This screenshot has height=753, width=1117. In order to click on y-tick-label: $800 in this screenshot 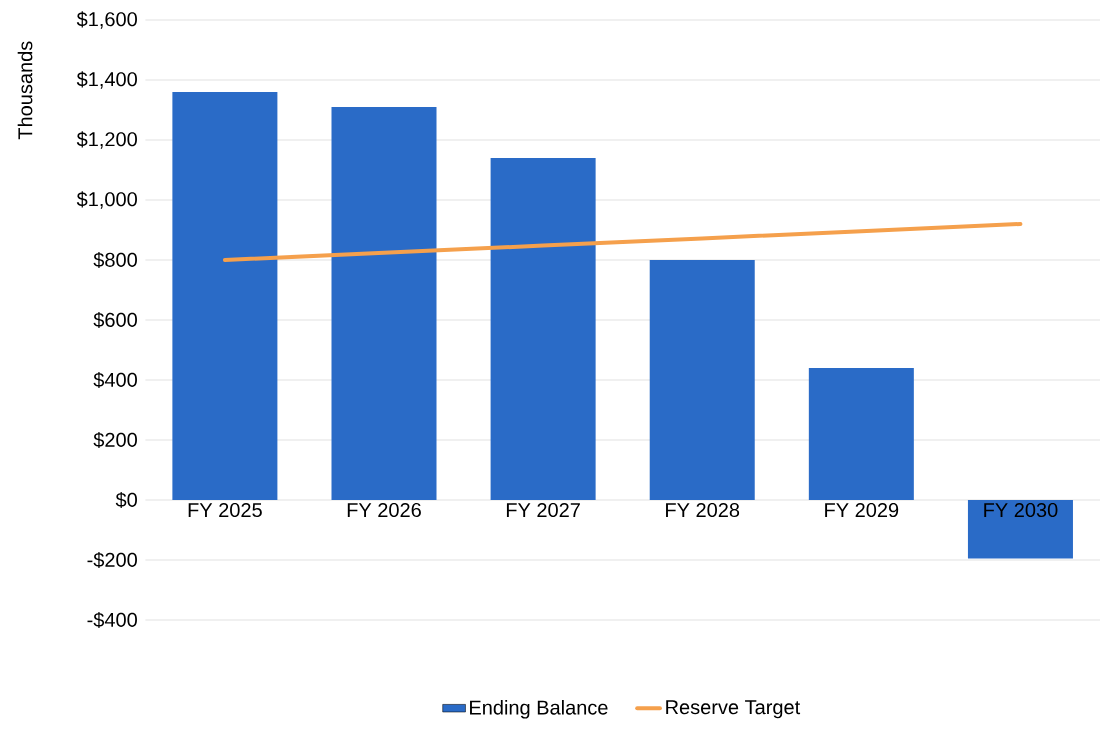, I will do `click(115, 260)`.